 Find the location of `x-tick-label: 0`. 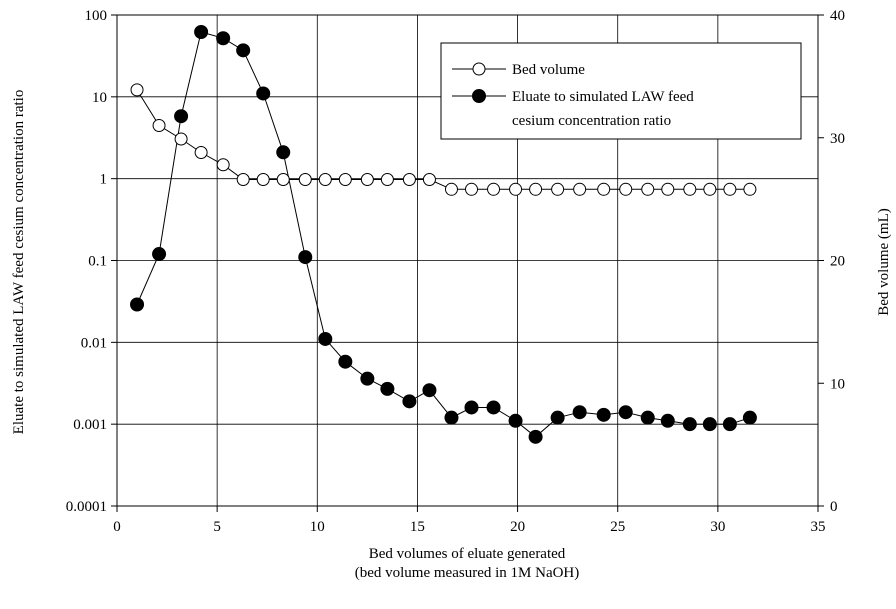

x-tick-label: 0 is located at coordinates (117, 527).